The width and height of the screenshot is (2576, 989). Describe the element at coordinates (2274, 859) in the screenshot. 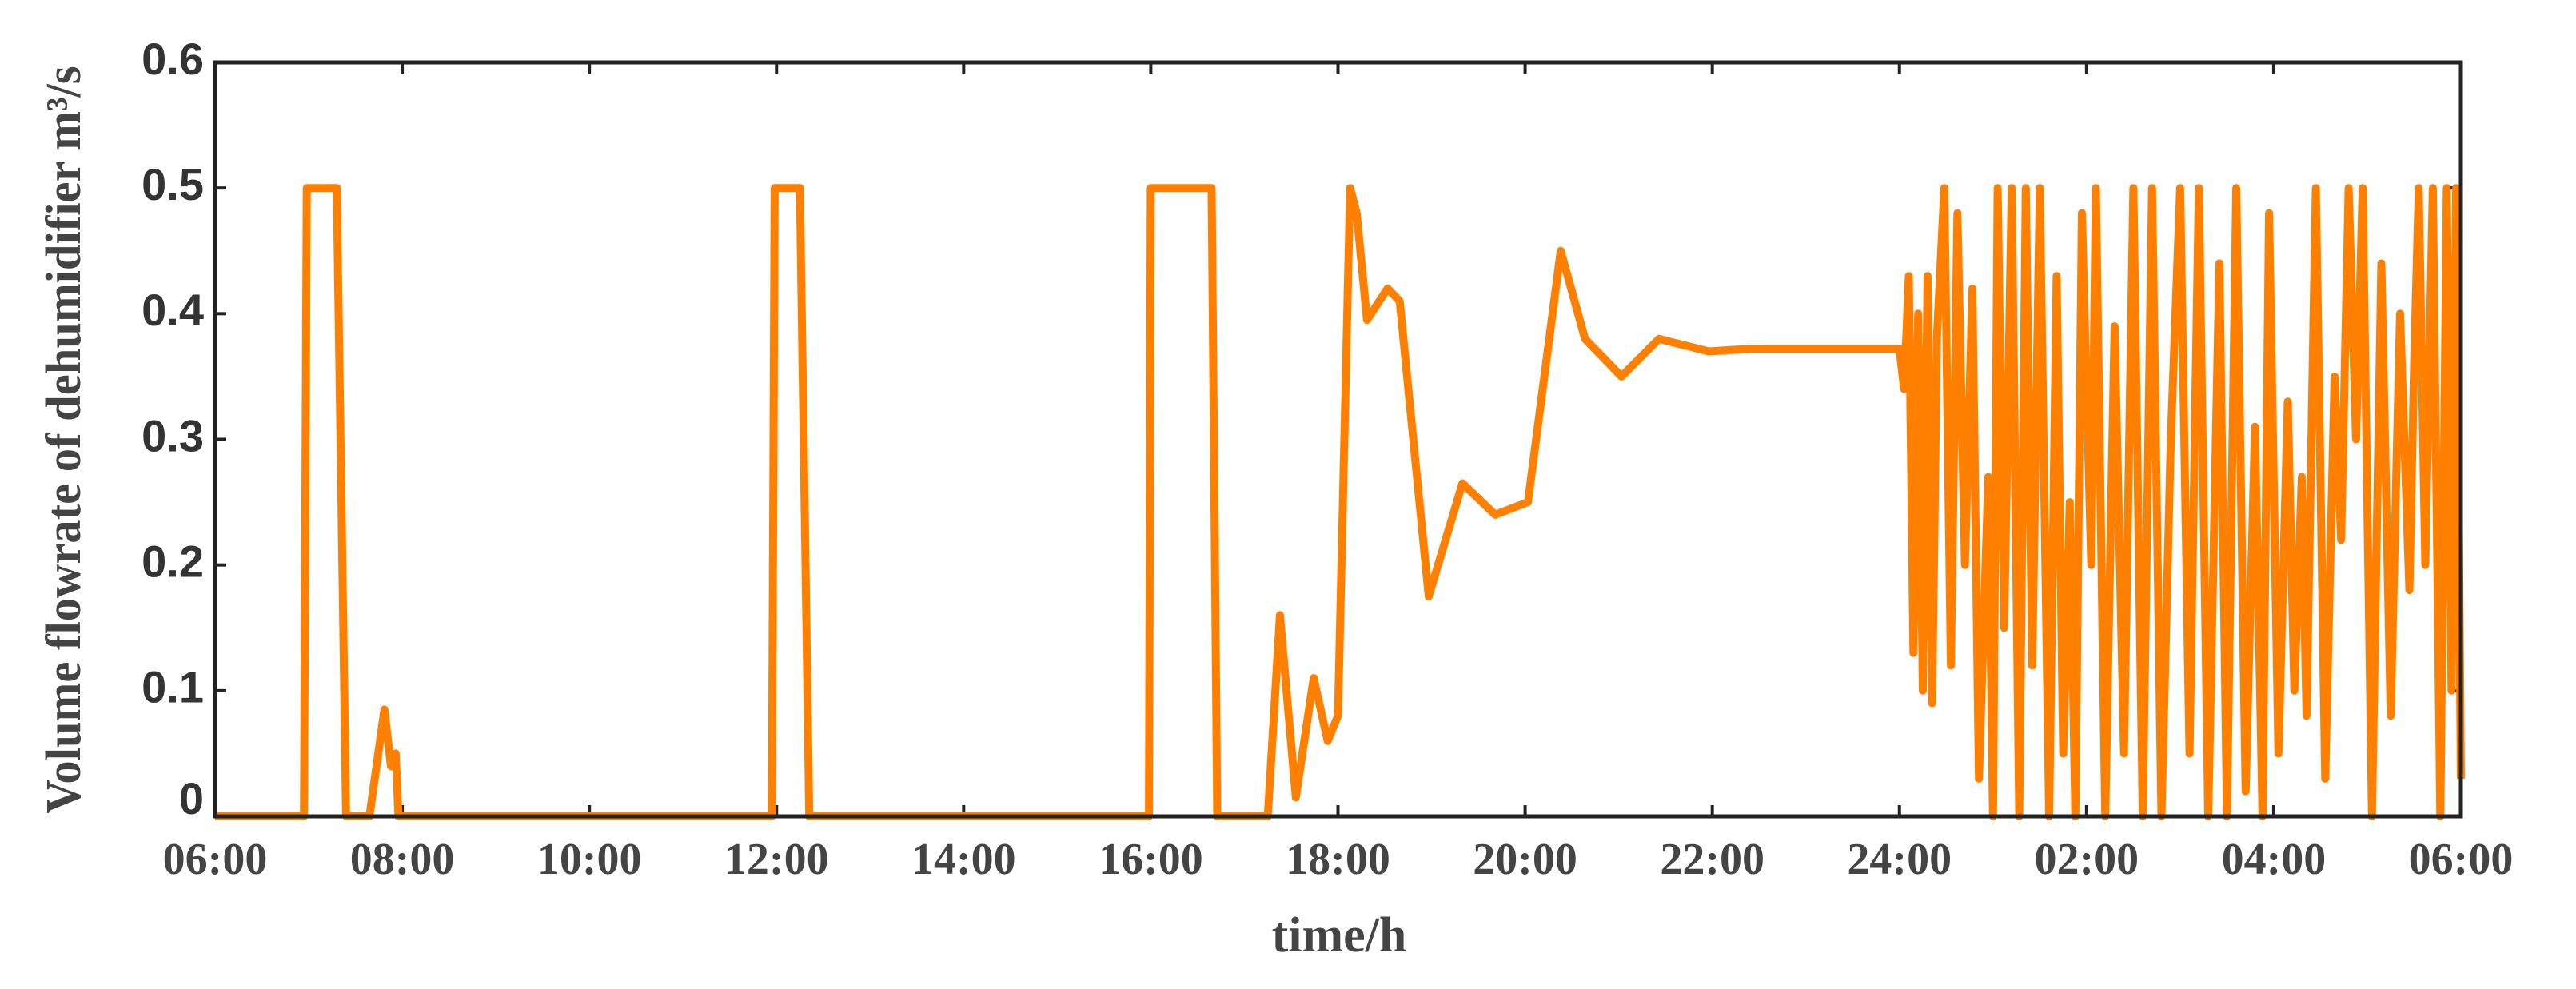

I see `x-tick-label: 04:00` at that location.